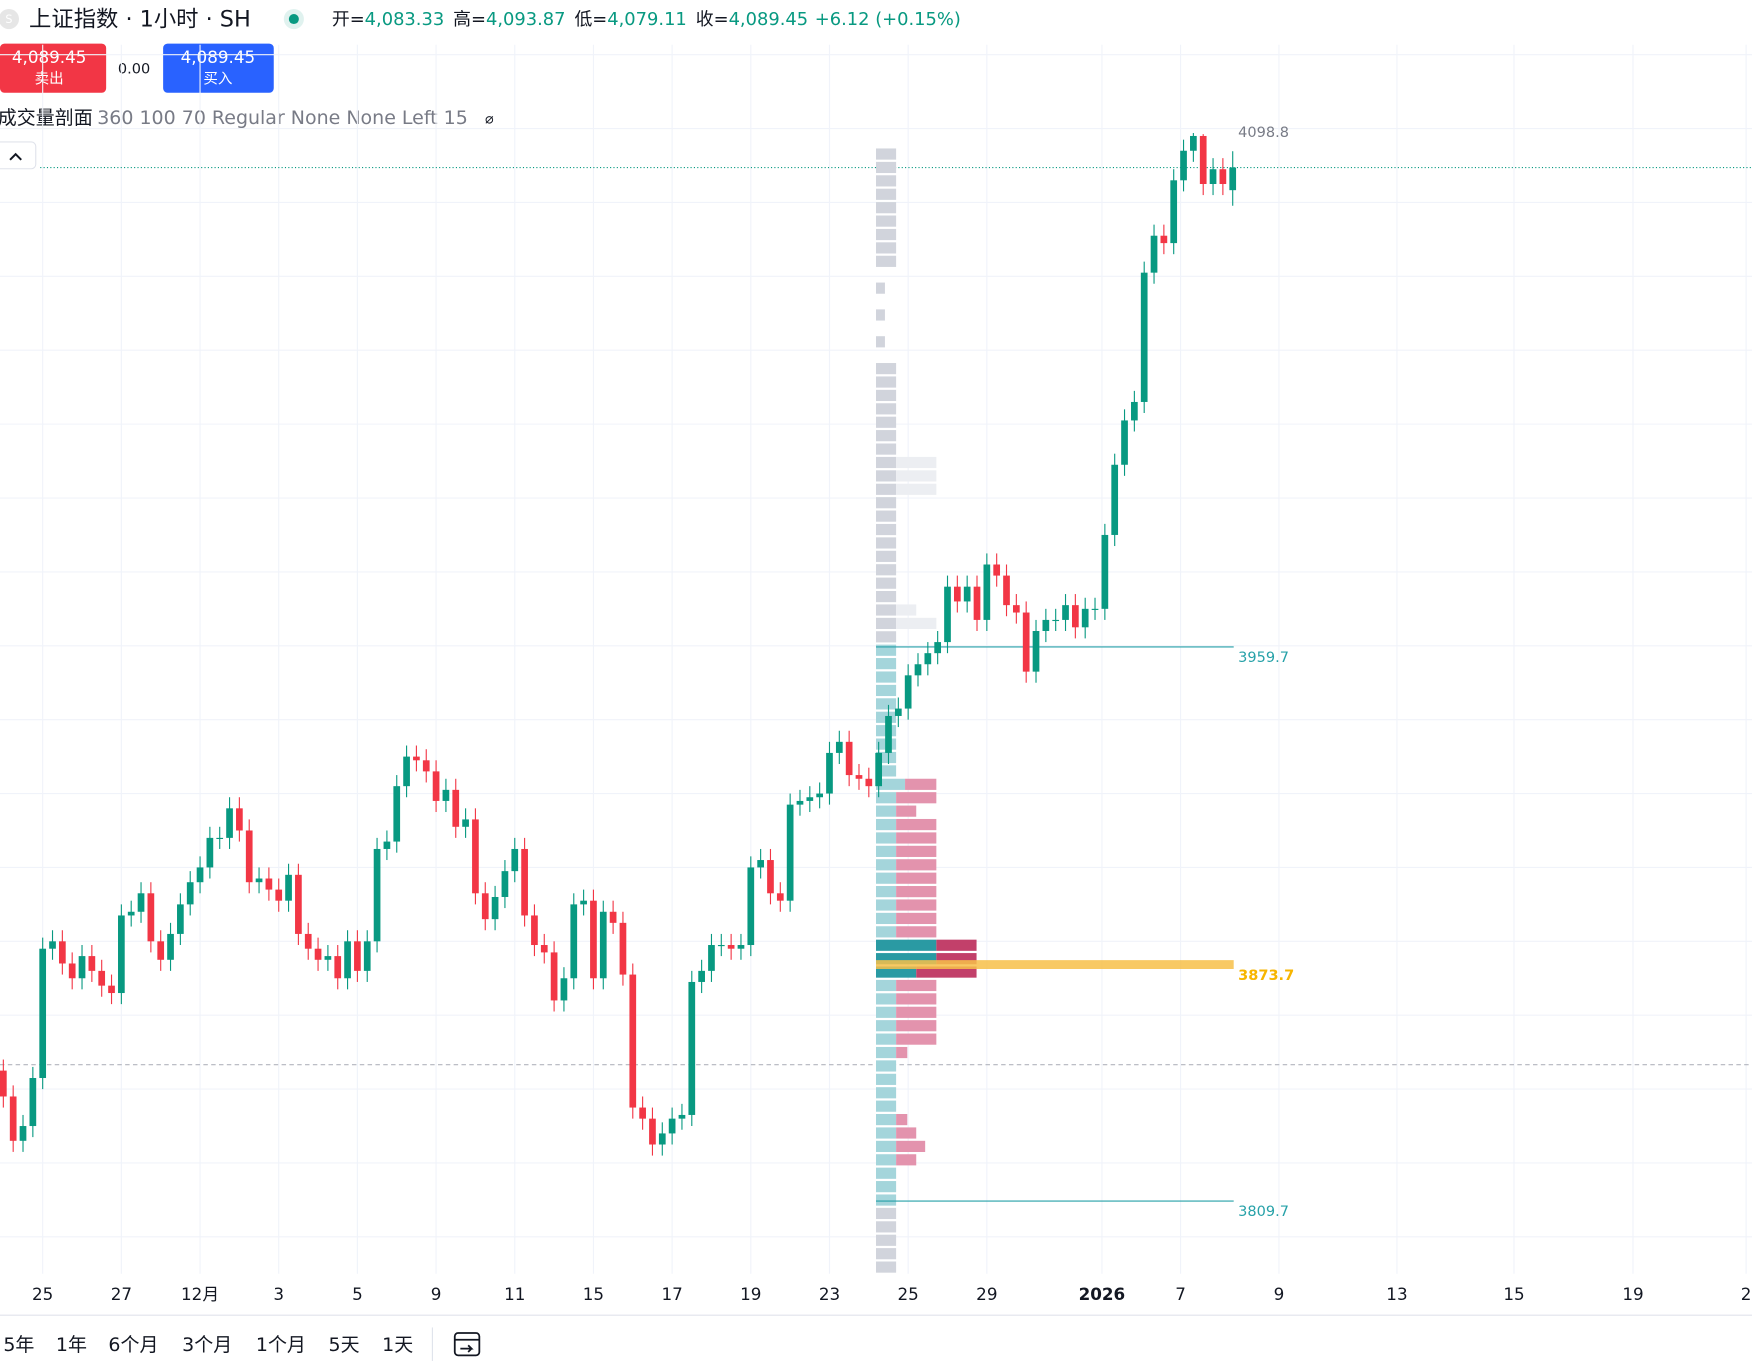  What do you see at coordinates (397, 1345) in the screenshot?
I see `timeframe-button: 1天` at bounding box center [397, 1345].